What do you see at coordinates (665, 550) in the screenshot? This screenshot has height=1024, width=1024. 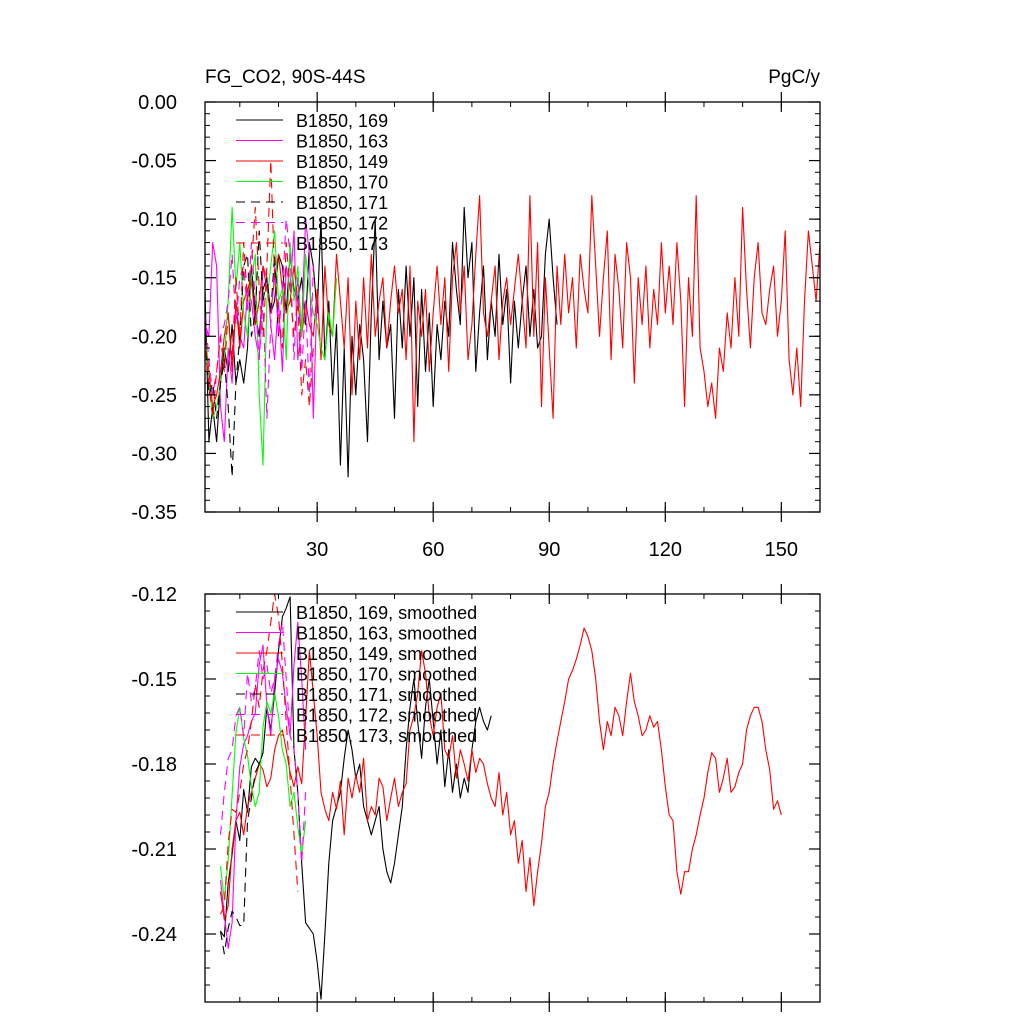 I see `x-tick-label: 120` at bounding box center [665, 550].